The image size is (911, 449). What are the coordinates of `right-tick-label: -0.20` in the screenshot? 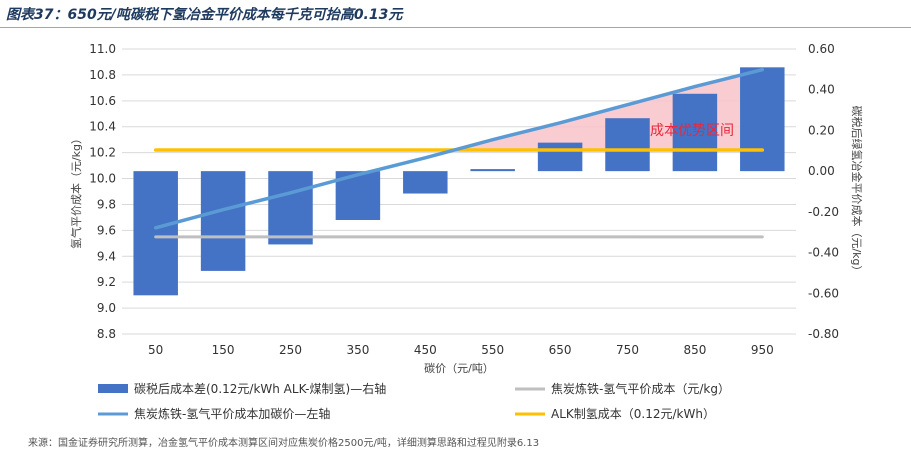 It's located at (823, 212).